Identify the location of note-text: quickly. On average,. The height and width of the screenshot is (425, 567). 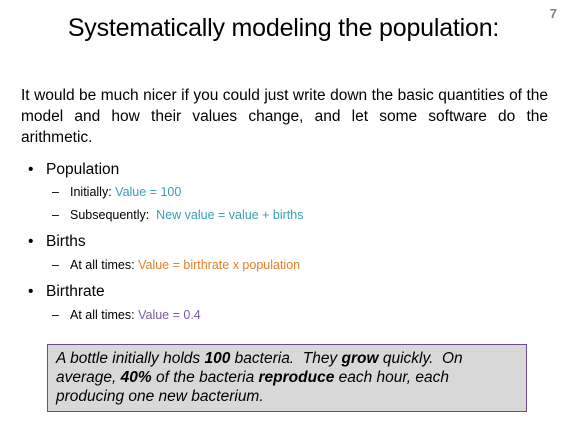
(261, 368).